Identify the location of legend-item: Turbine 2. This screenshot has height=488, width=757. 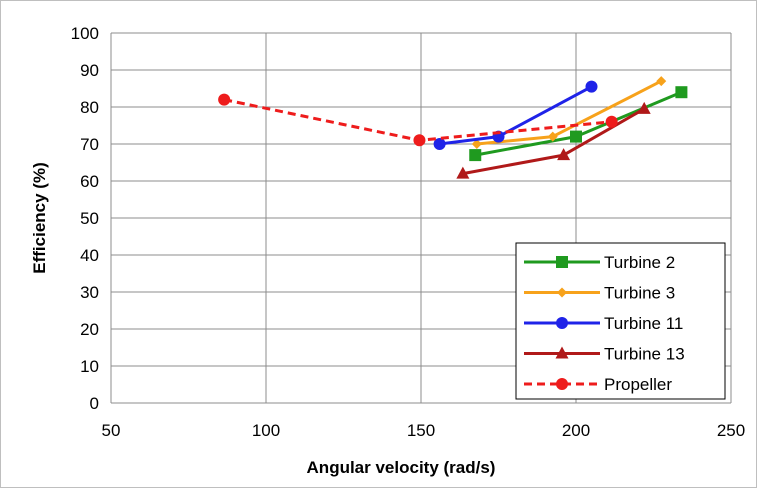
(599, 262).